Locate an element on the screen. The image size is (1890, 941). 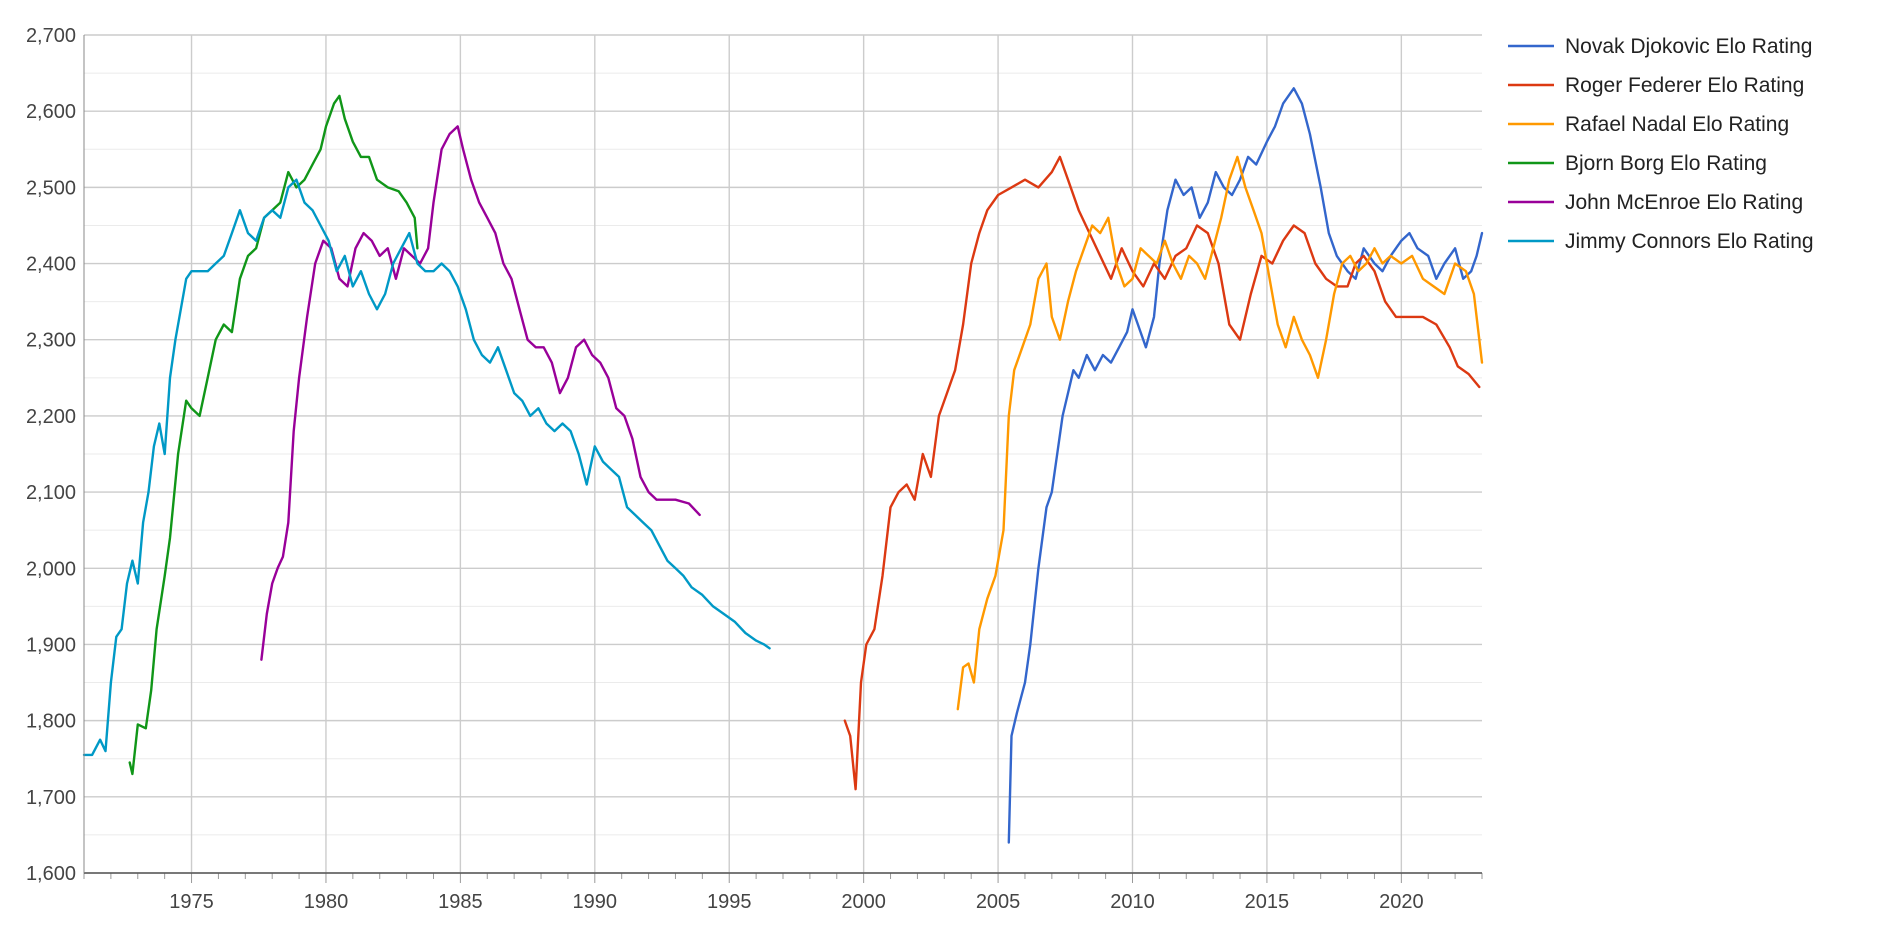
y-tick-label: 1,900 is located at coordinates (51, 645).